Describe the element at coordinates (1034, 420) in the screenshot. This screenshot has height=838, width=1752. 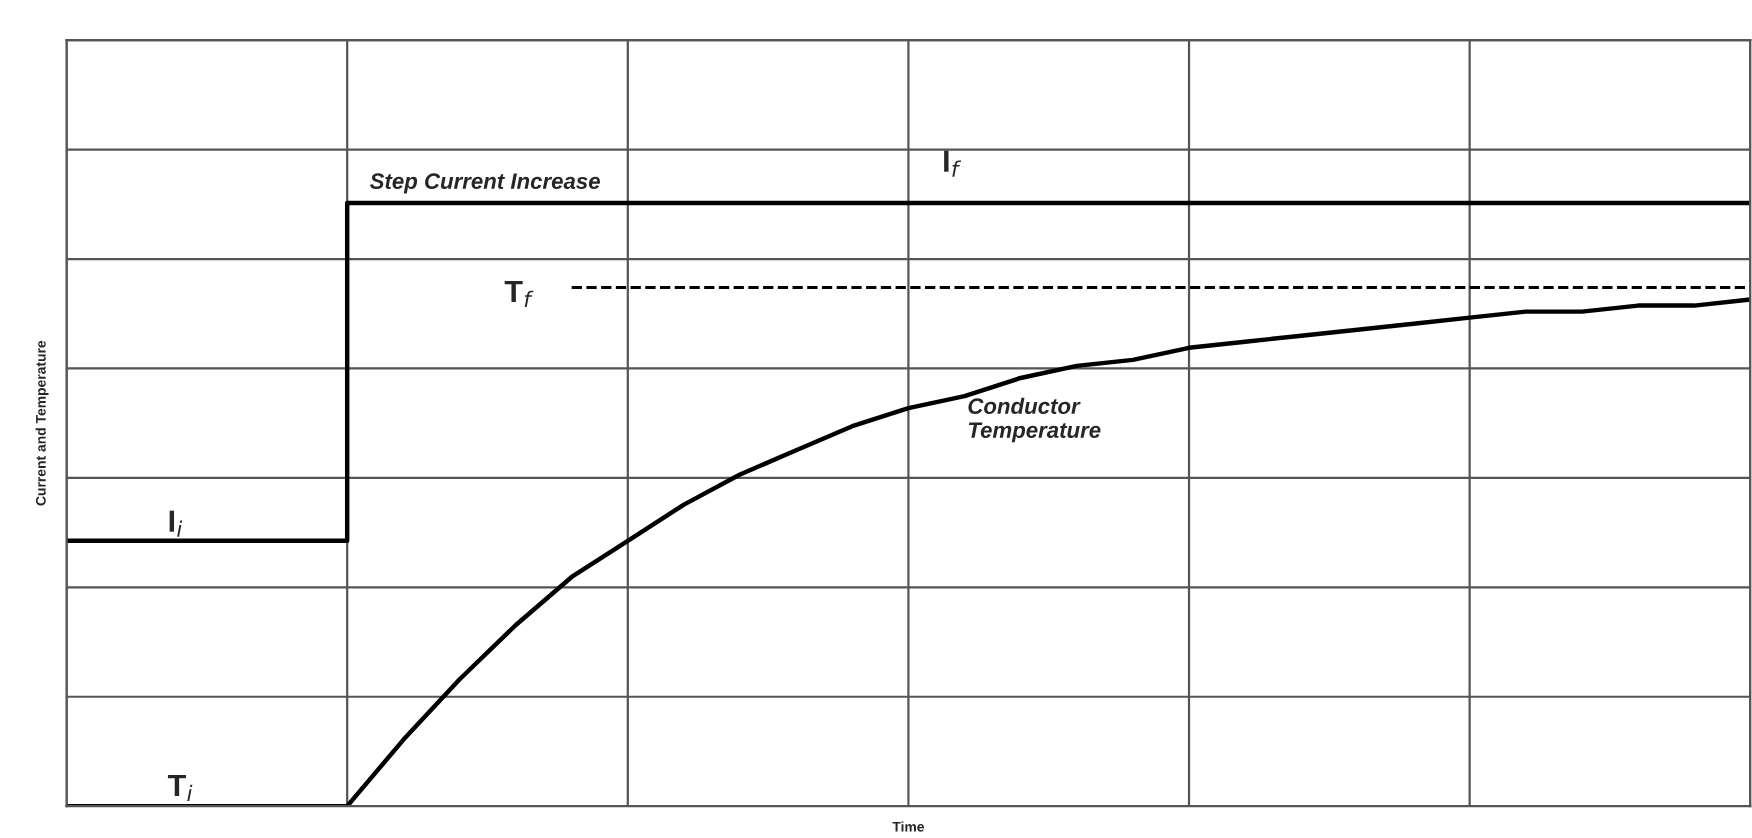
I see `annotation: Conductor Temperature` at that location.